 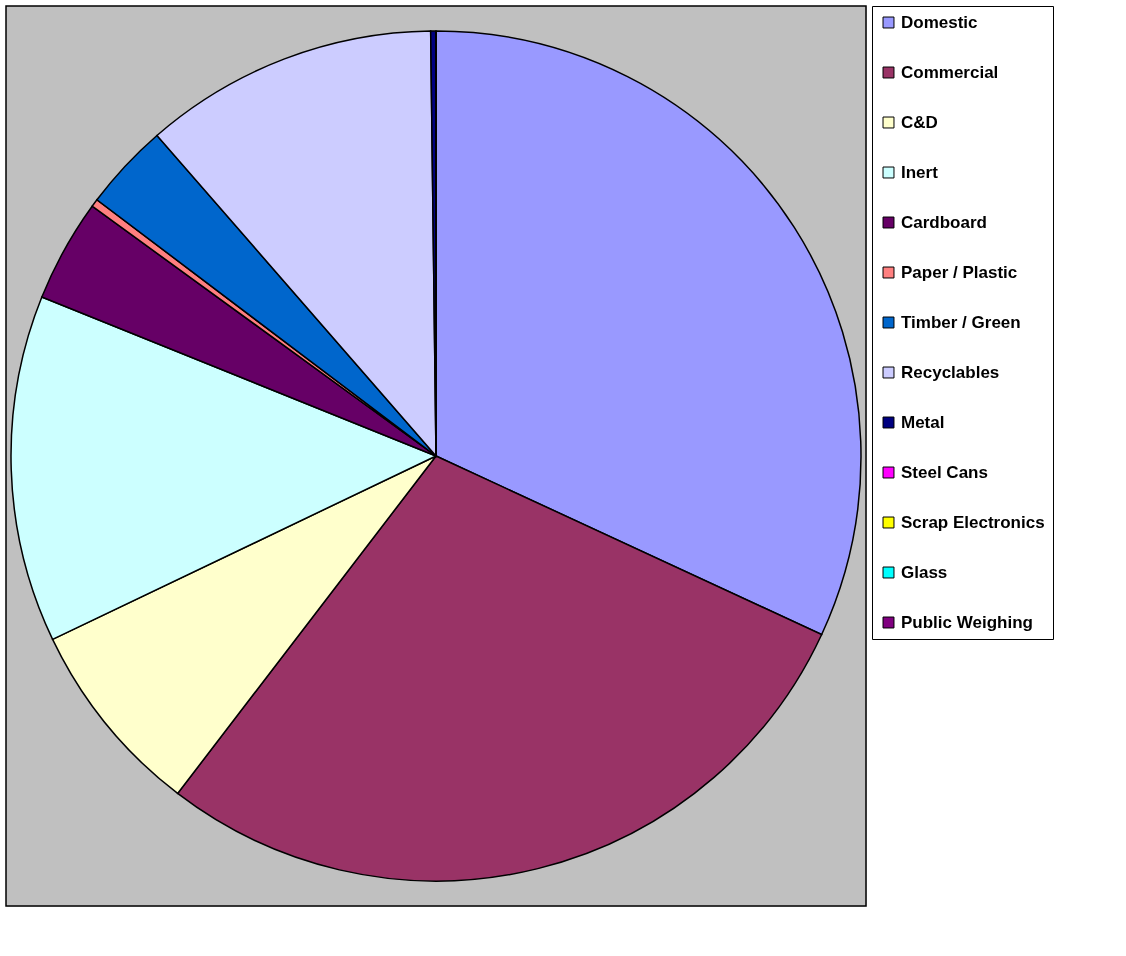 I want to click on legend-label: Recyclables, so click(x=950, y=372).